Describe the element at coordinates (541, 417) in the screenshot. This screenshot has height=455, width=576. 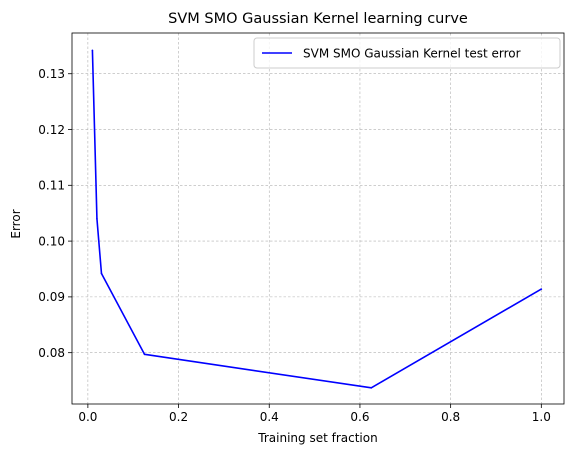
I see `x-tick-label: 1.0` at that location.